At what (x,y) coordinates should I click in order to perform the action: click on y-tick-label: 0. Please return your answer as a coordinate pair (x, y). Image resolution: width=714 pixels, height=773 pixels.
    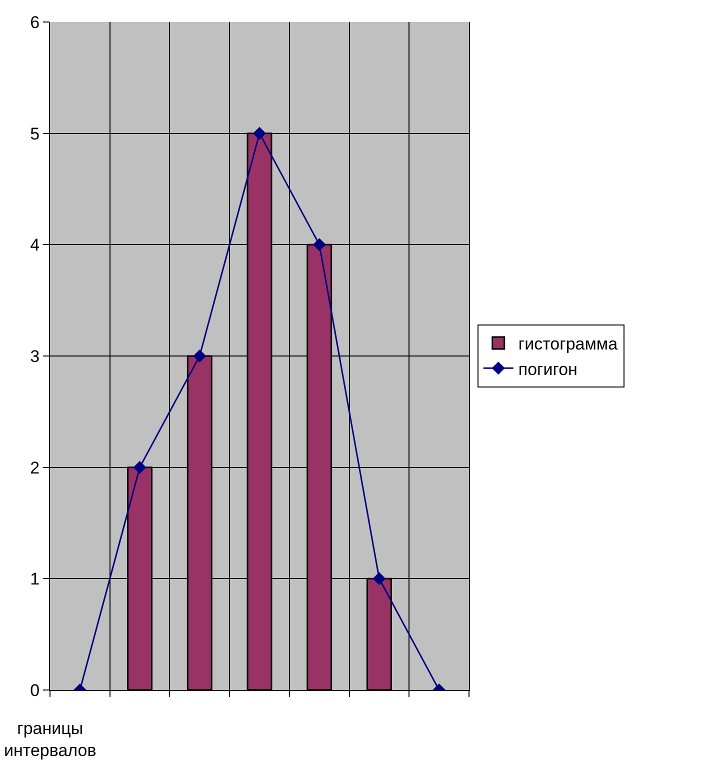
    Looking at the image, I should click on (35, 690).